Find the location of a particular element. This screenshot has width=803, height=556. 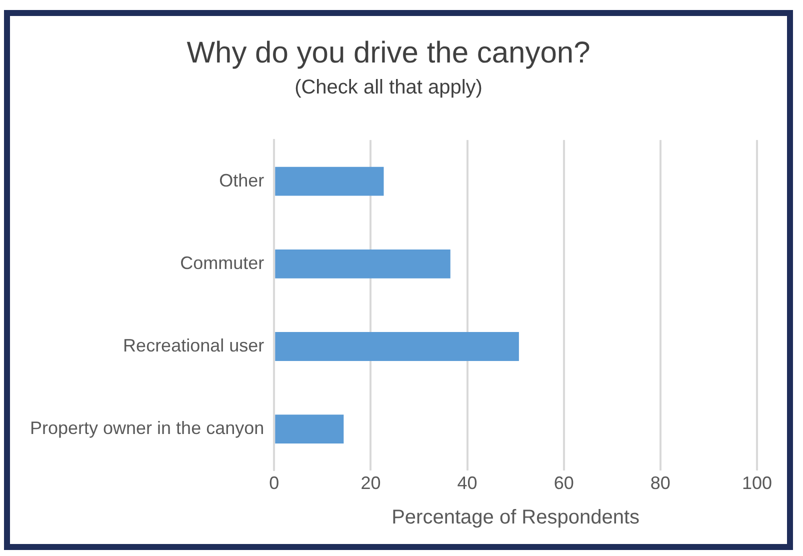

y-tick-label: Other is located at coordinates (241, 180).